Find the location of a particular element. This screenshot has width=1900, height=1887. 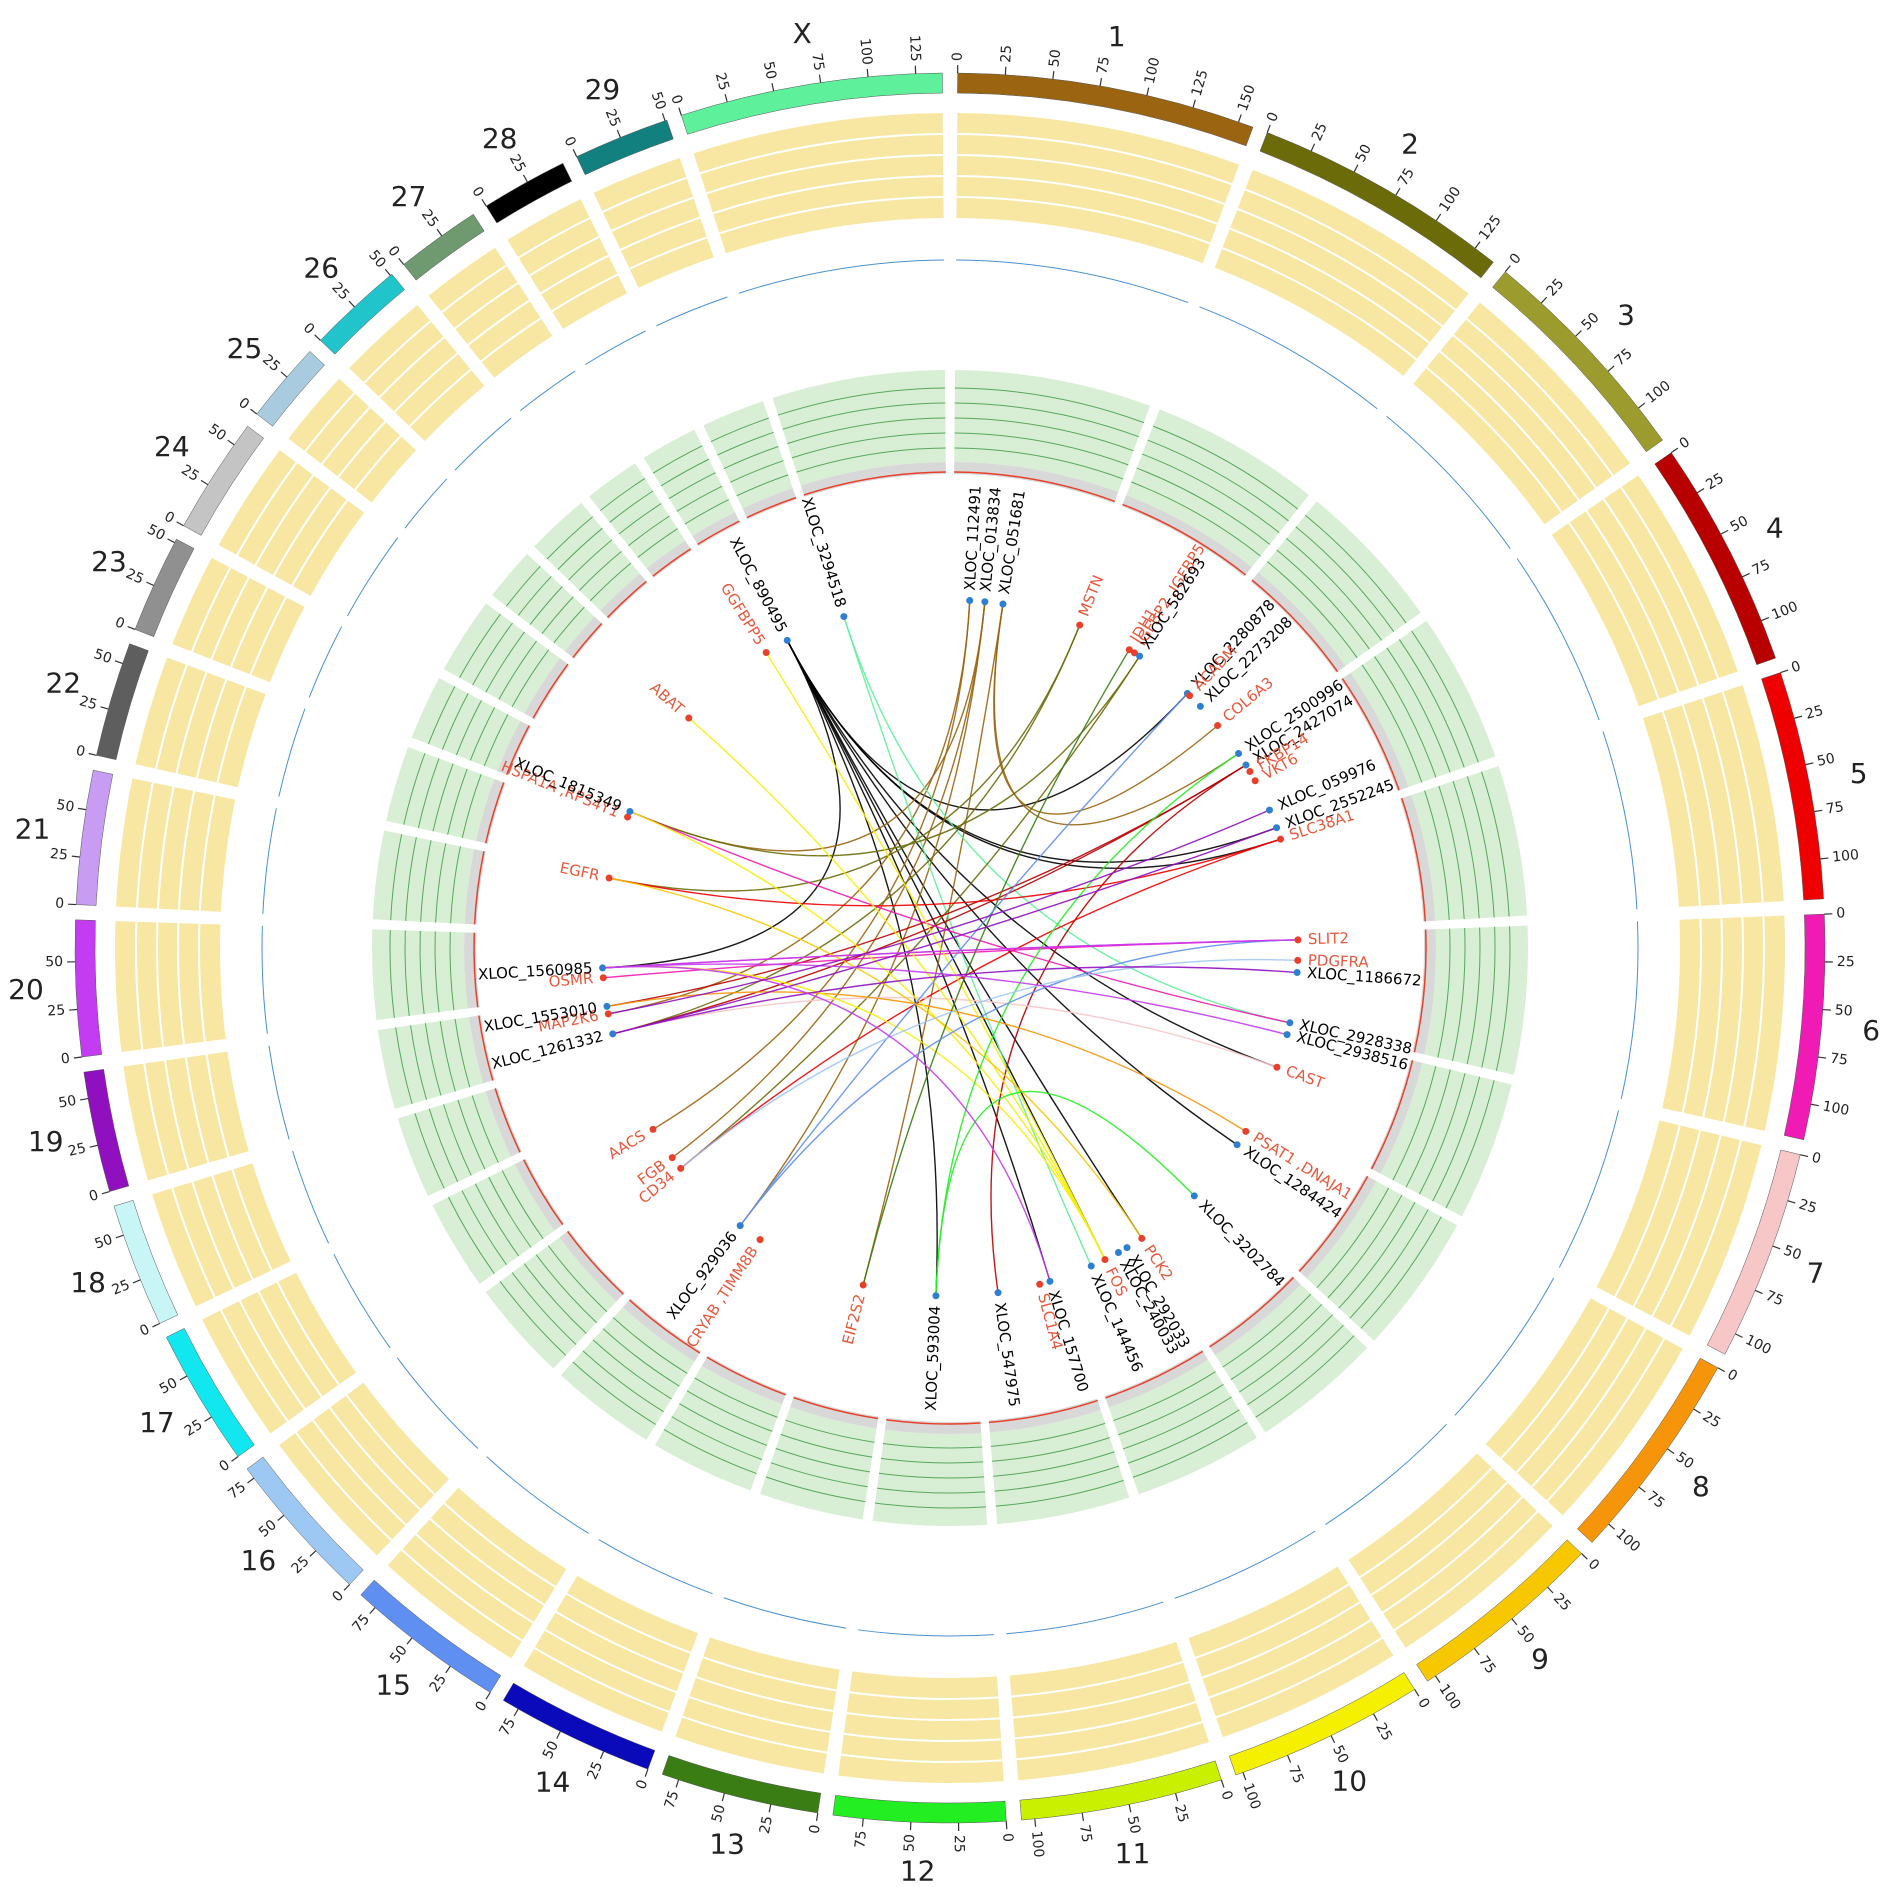

gene-label: SLIT2 is located at coordinates (1328, 938).